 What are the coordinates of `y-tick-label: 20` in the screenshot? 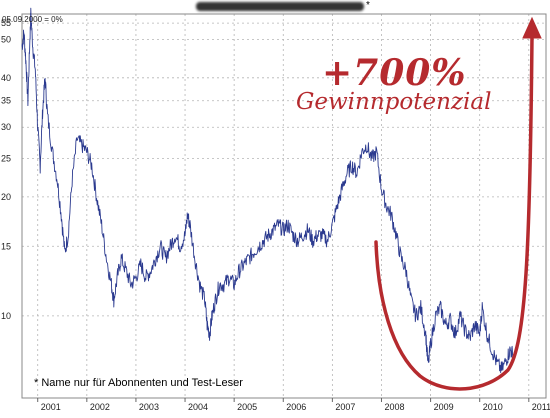 It's located at (6, 197).